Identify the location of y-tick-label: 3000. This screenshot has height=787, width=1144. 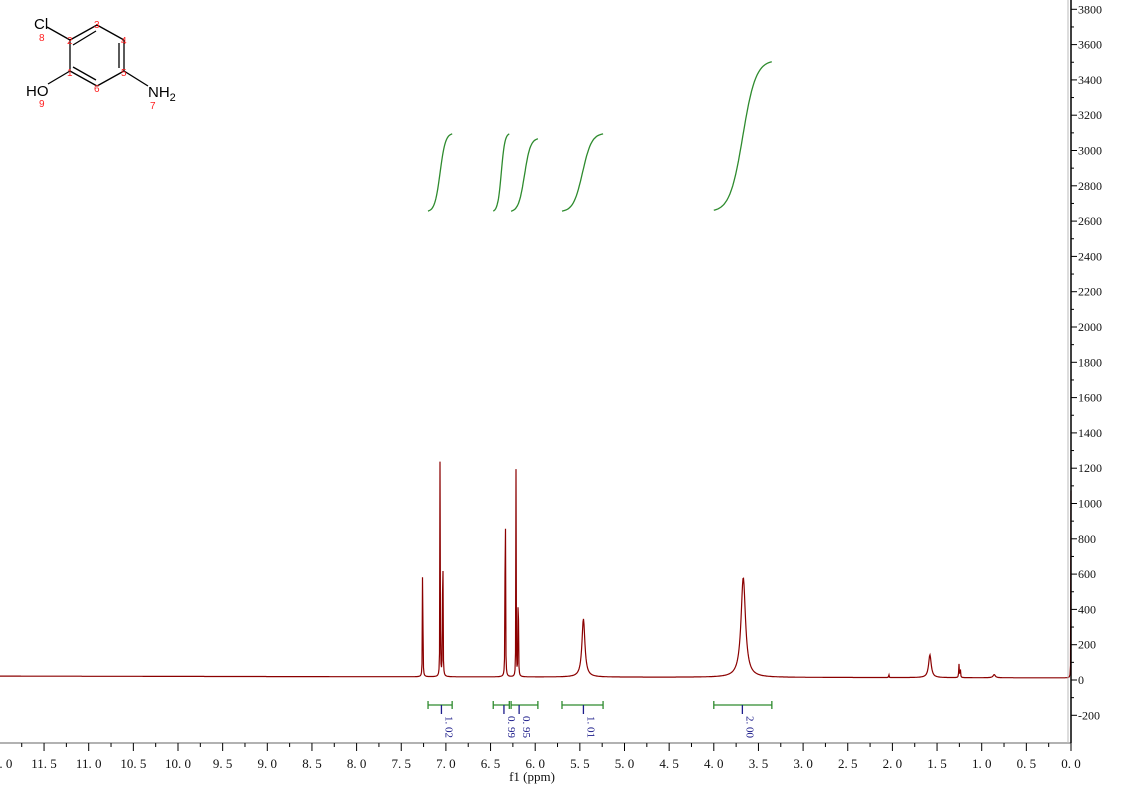
(1090, 151).